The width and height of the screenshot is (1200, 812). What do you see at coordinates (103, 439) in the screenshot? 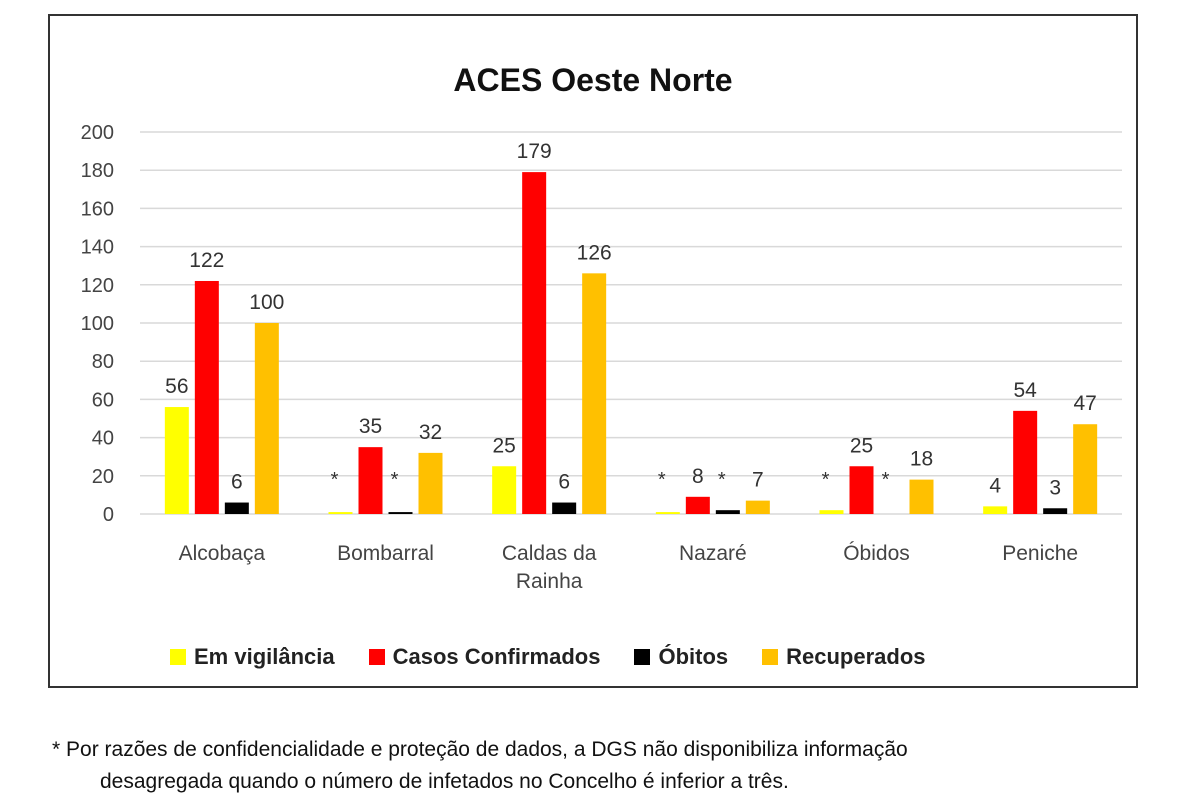
I see `y-tick-label: 40` at bounding box center [103, 439].